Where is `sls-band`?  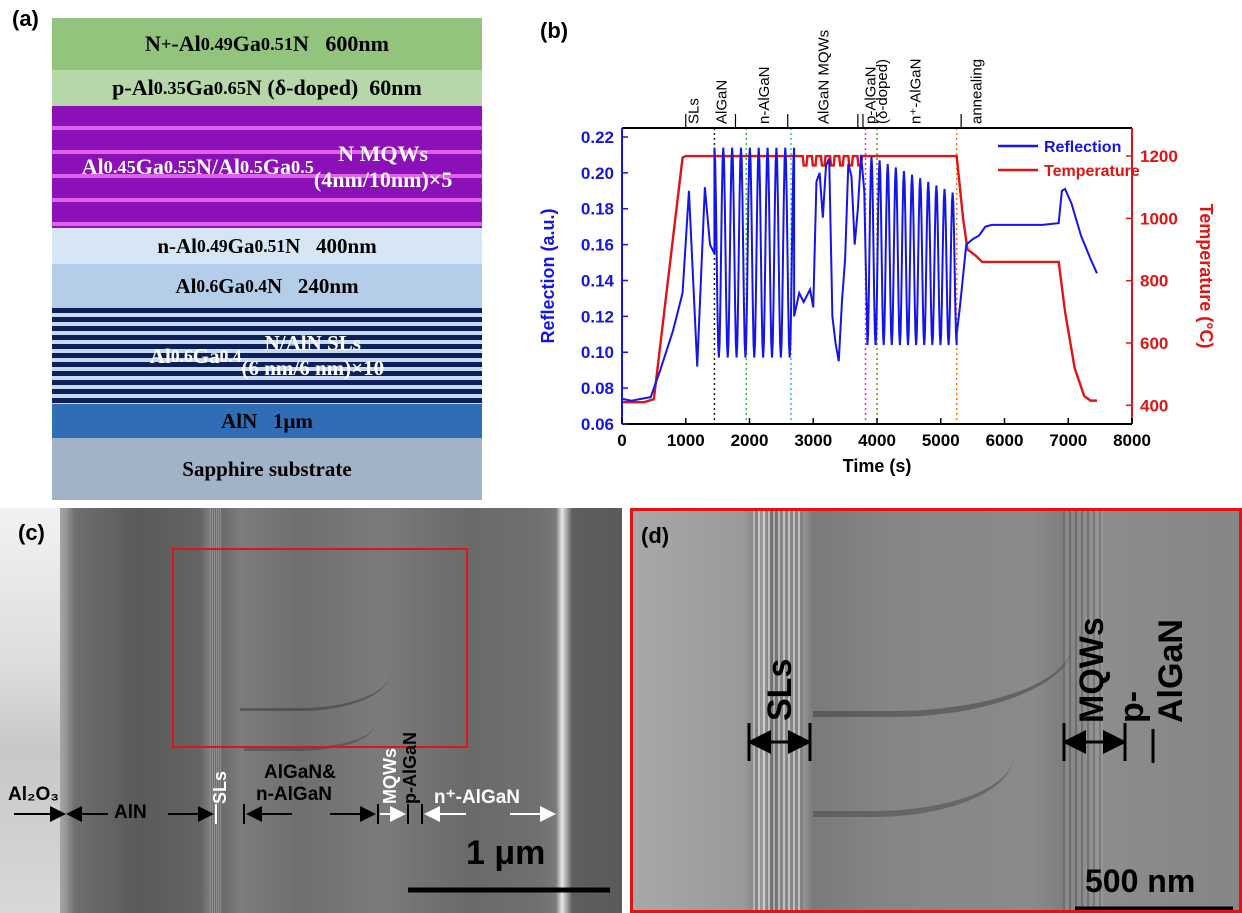
sls-band is located at coordinates (778, 710).